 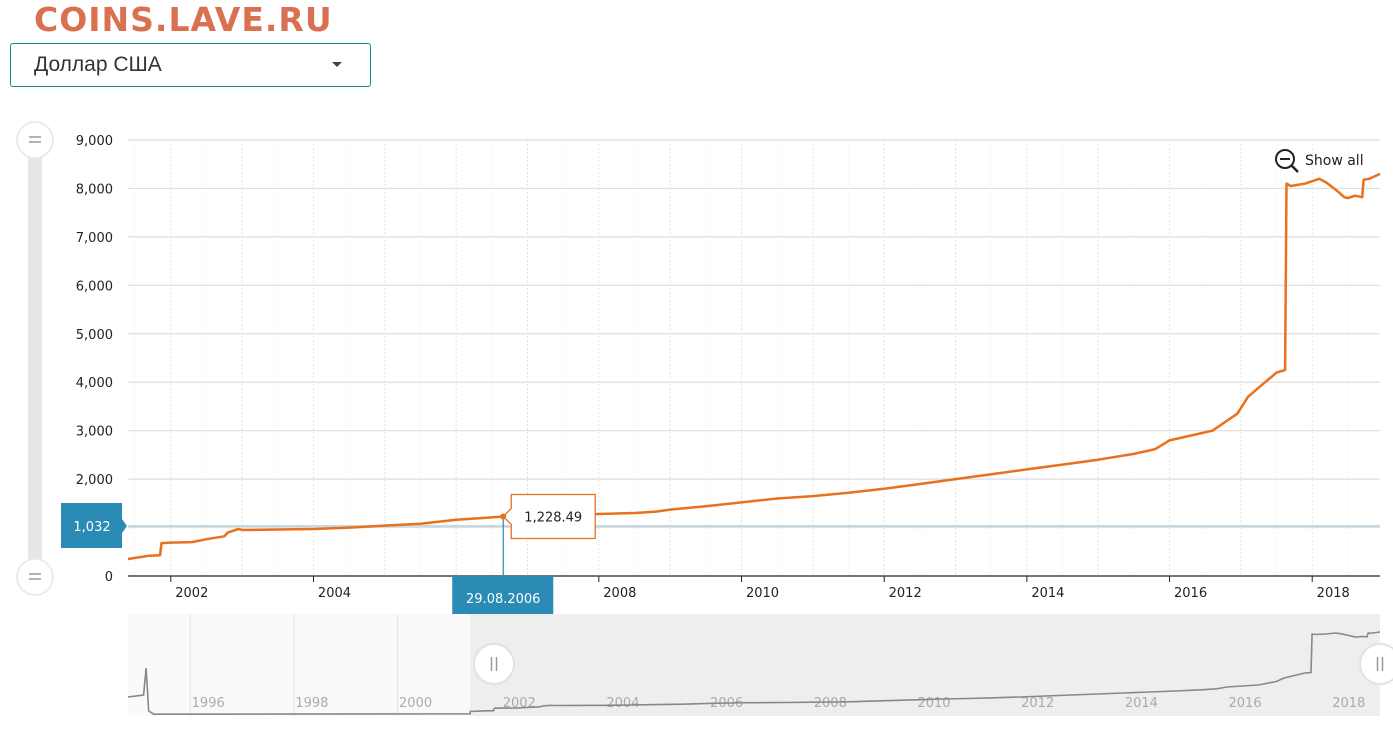 What do you see at coordinates (1047, 593) in the screenshot?
I see `x-tick-label: 2014` at bounding box center [1047, 593].